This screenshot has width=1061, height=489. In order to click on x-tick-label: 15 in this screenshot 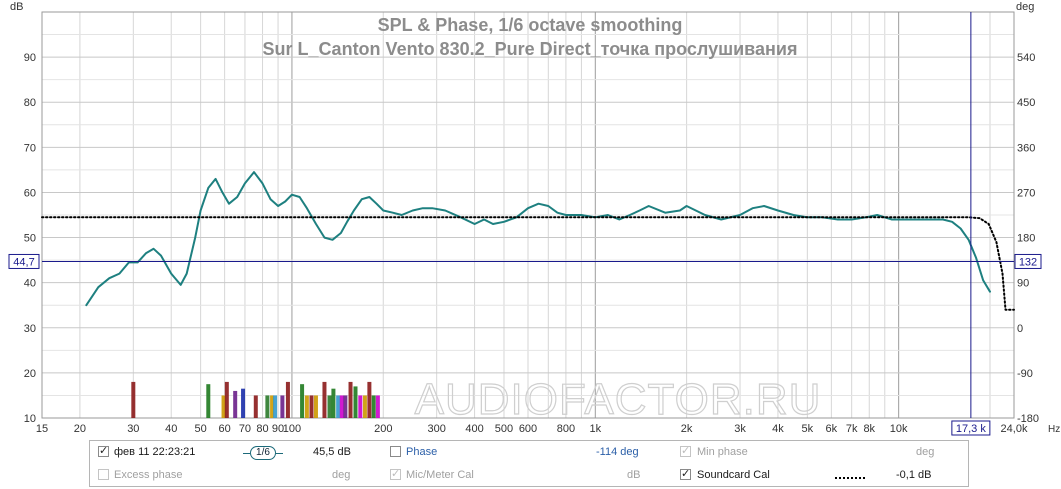, I will do `click(42, 429)`.